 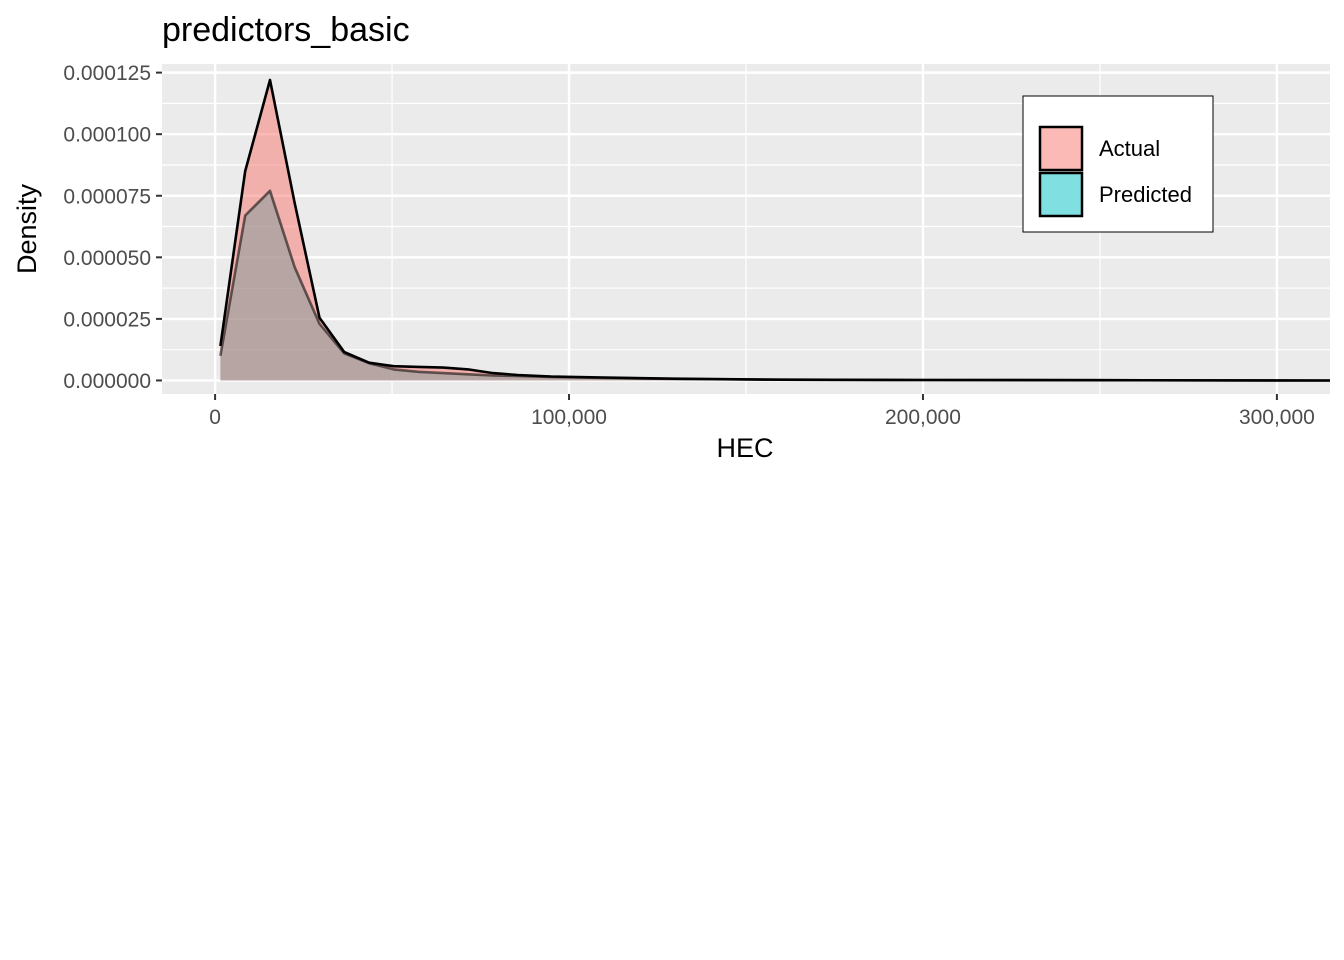 What do you see at coordinates (215, 417) in the screenshot?
I see `x-tick-label: 0` at bounding box center [215, 417].